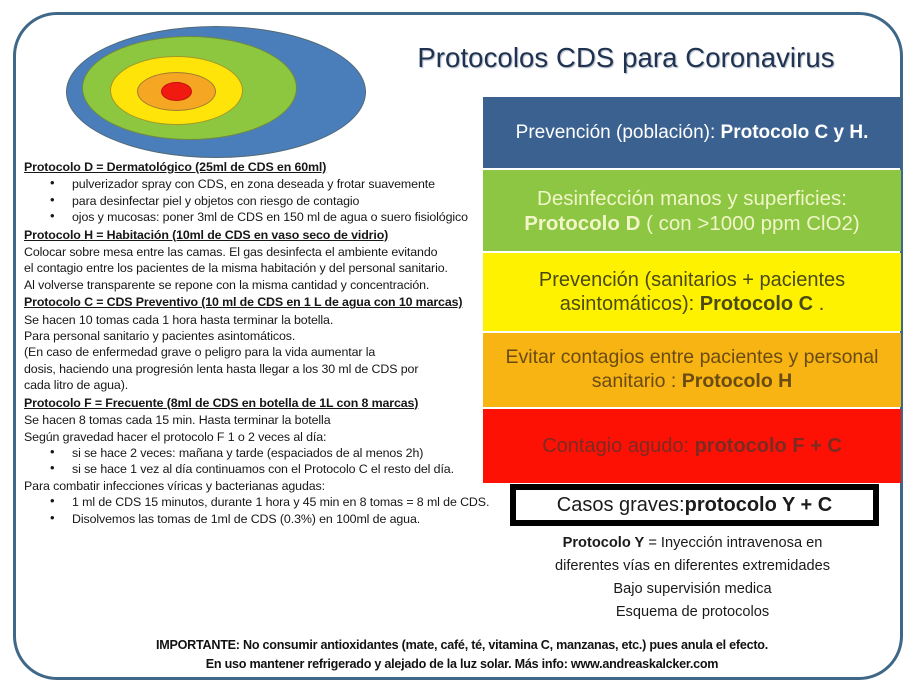  I want to click on band-line-bold: Protocolo C y, so click(782, 132).